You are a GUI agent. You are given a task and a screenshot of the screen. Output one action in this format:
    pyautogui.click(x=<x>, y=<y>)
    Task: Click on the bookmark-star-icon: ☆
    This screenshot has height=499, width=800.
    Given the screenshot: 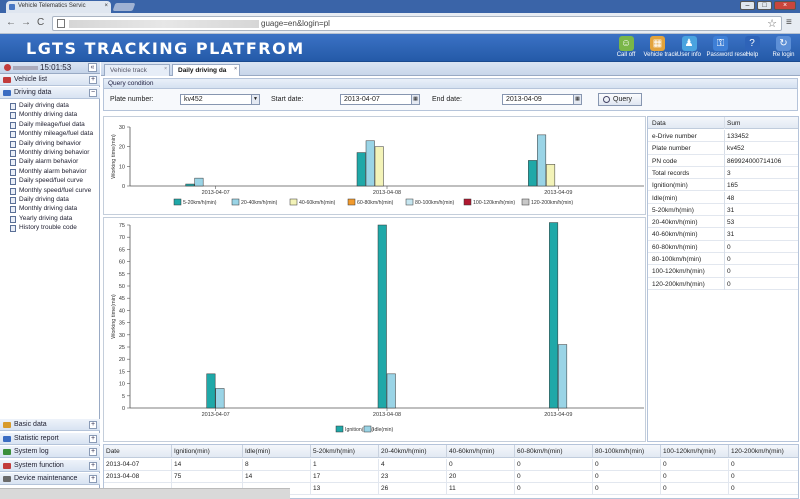 What is the action you would take?
    pyautogui.click(x=772, y=24)
    